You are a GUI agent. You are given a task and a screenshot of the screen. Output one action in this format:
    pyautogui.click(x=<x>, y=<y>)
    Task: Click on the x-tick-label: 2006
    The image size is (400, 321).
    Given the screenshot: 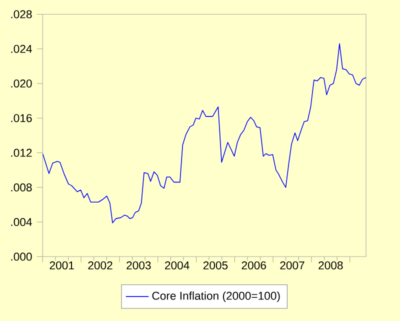 What is the action you would take?
    pyautogui.click(x=254, y=265)
    